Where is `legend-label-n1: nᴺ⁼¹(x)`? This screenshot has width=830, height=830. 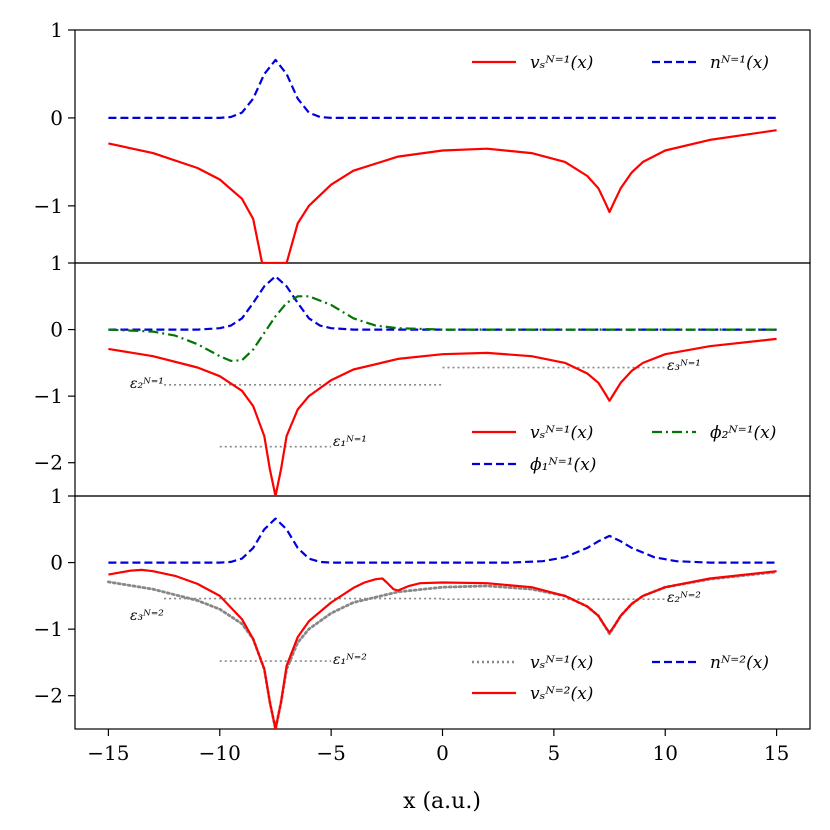
legend-label-n1: nᴺ⁼¹(x) is located at coordinates (739, 63).